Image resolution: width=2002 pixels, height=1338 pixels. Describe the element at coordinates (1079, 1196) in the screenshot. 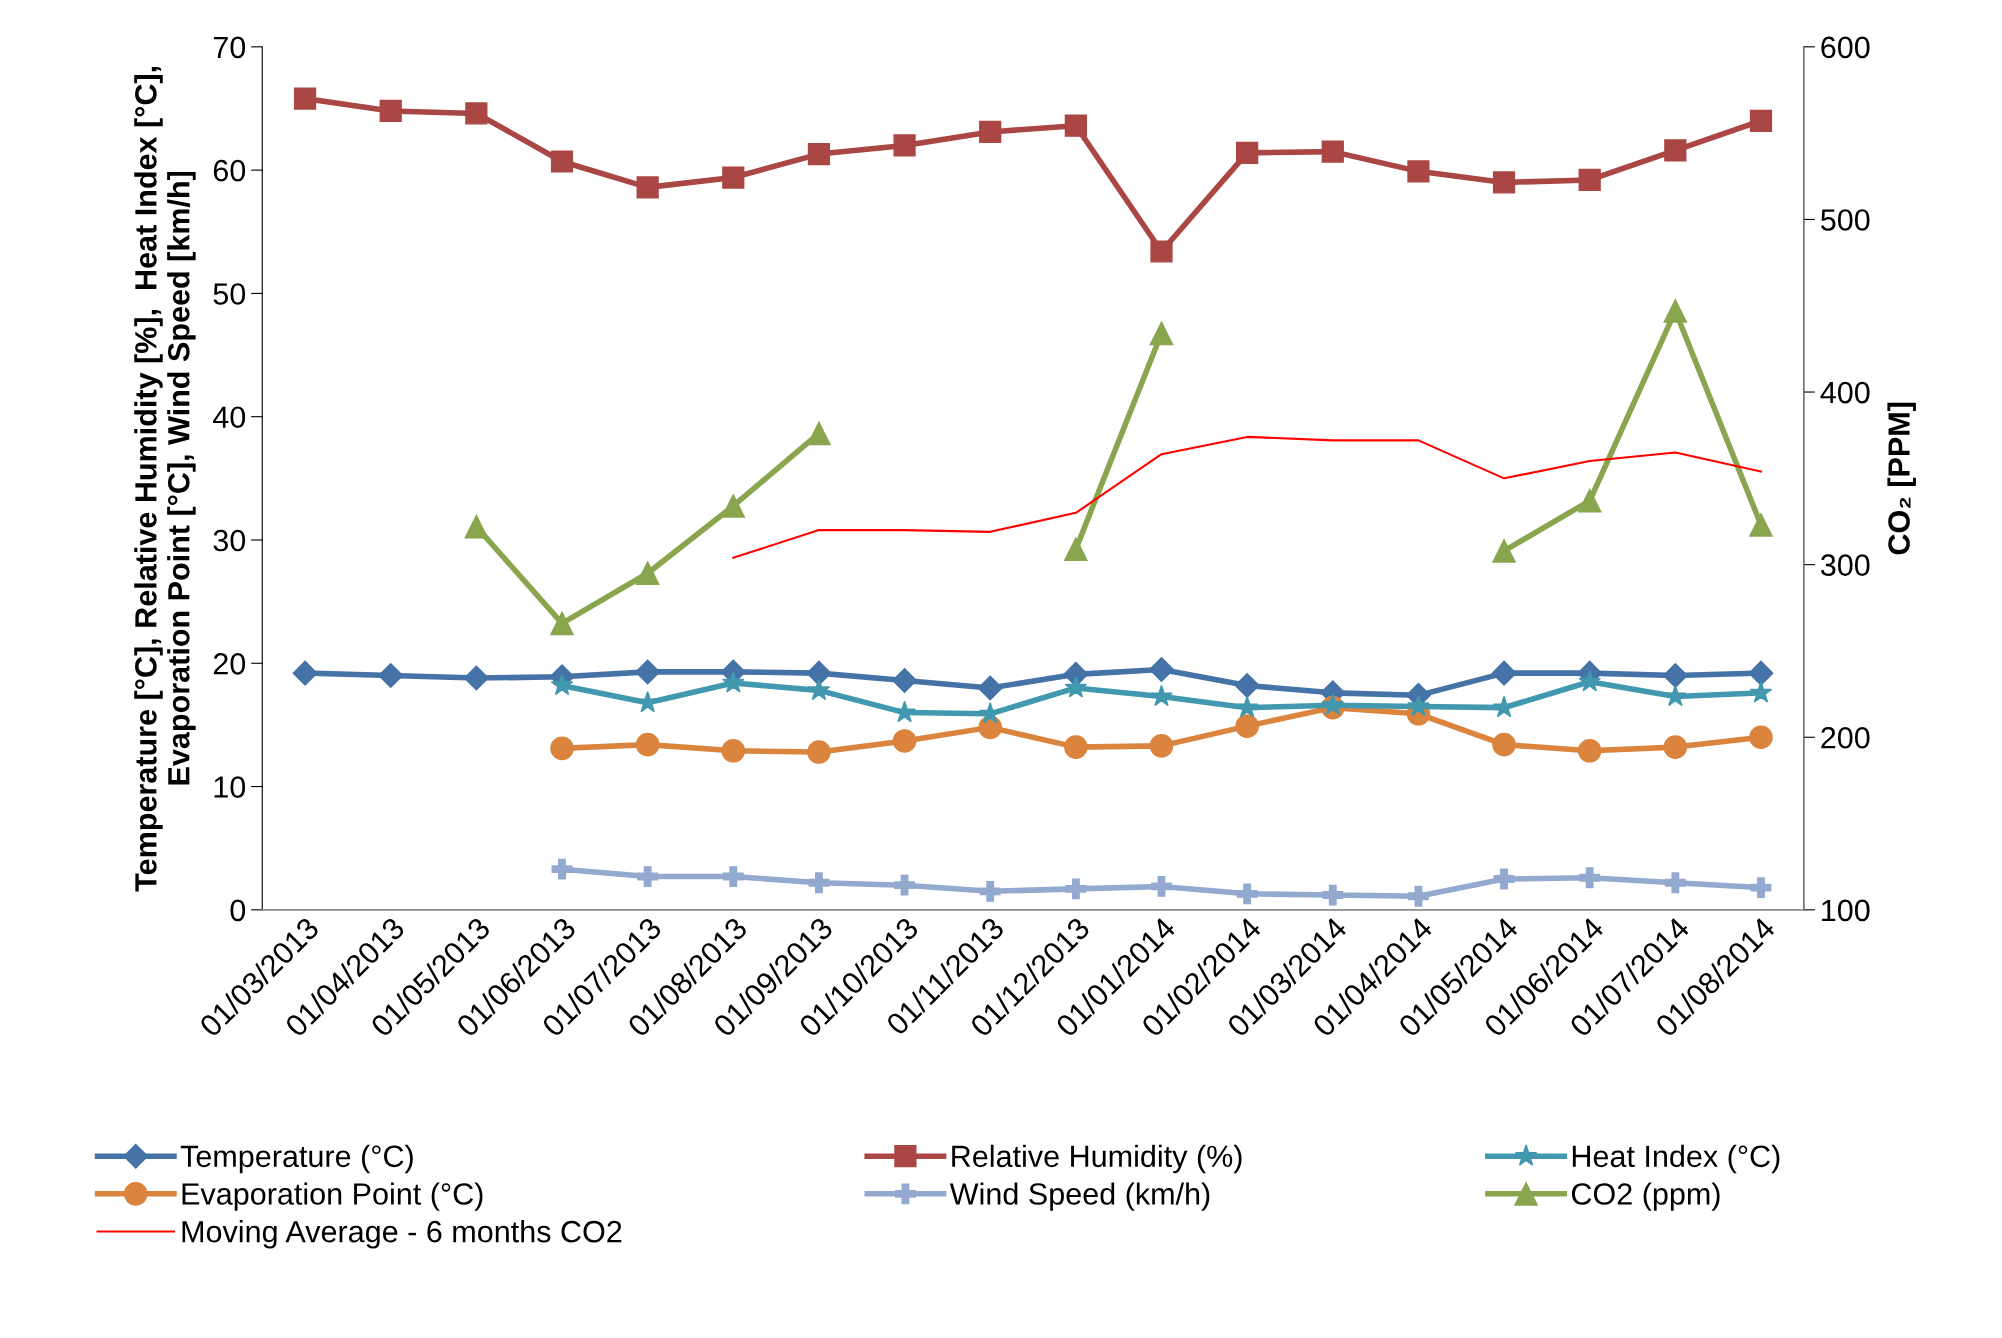

I see `legend-label: Wind Speed (km/h)` at that location.